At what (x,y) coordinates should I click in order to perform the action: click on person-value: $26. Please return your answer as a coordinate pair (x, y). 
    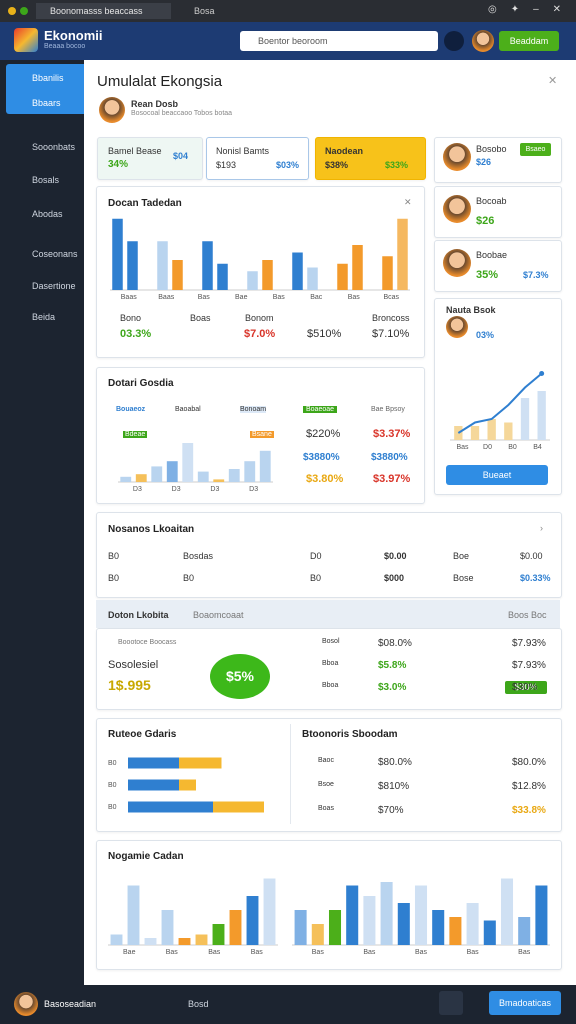
    Looking at the image, I should click on (485, 221).